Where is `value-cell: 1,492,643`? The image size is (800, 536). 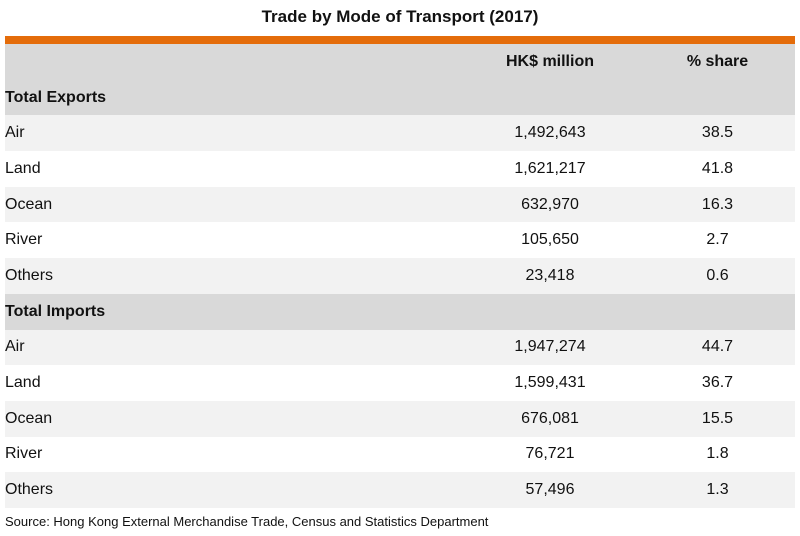 value-cell: 1,492,643 is located at coordinates (550, 133).